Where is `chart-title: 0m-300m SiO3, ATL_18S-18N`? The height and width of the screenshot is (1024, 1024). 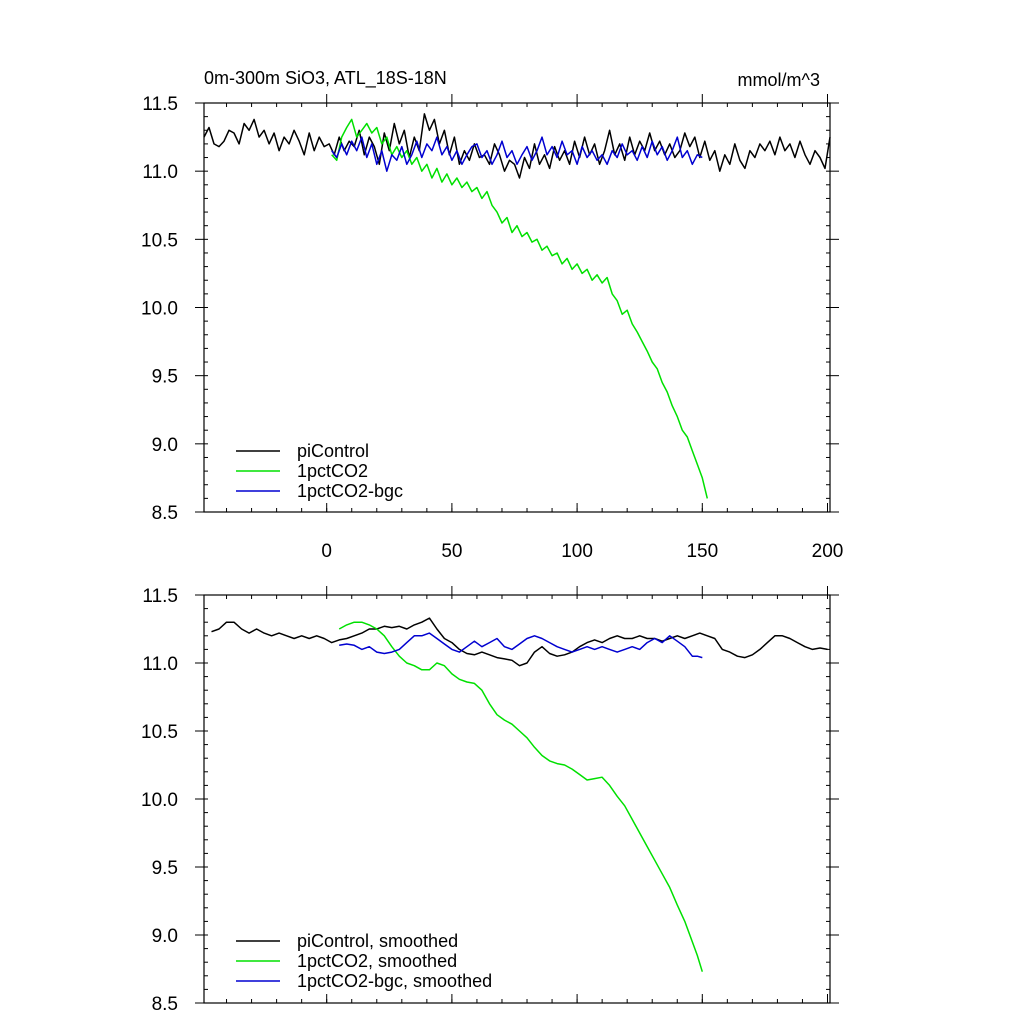
chart-title: 0m-300m SiO3, ATL_18S-18N is located at coordinates (325, 78).